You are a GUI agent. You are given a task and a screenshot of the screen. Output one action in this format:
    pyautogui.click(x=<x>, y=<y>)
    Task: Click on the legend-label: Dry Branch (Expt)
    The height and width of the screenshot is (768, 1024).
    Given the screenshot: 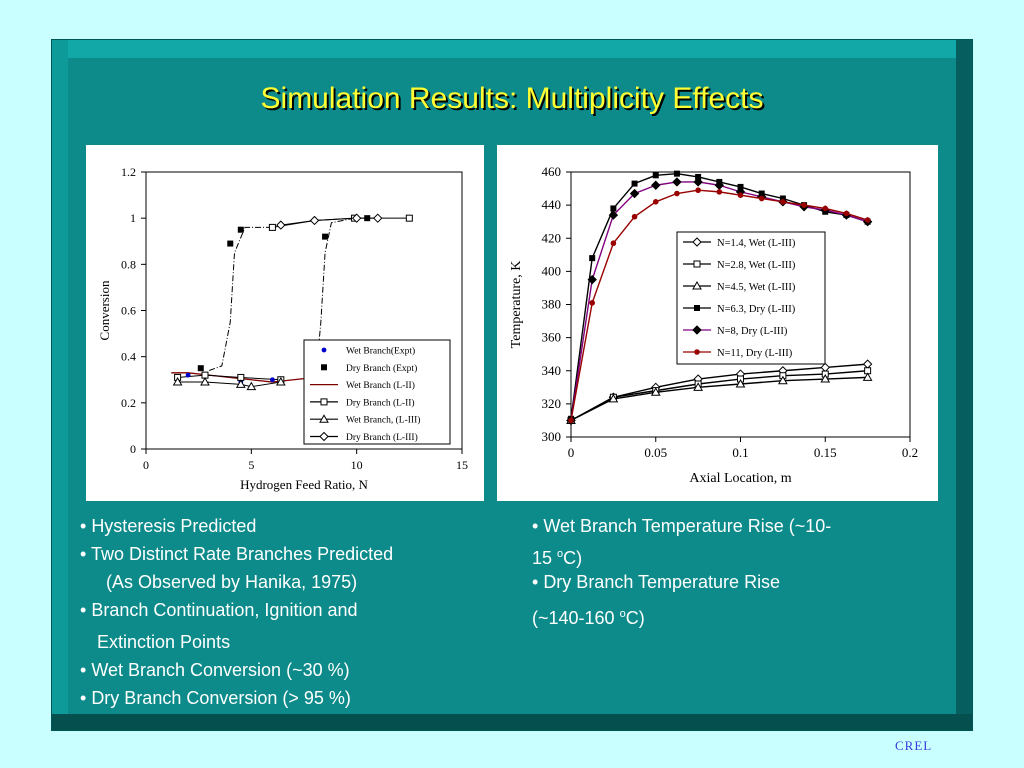 What is the action you would take?
    pyautogui.click(x=381, y=368)
    